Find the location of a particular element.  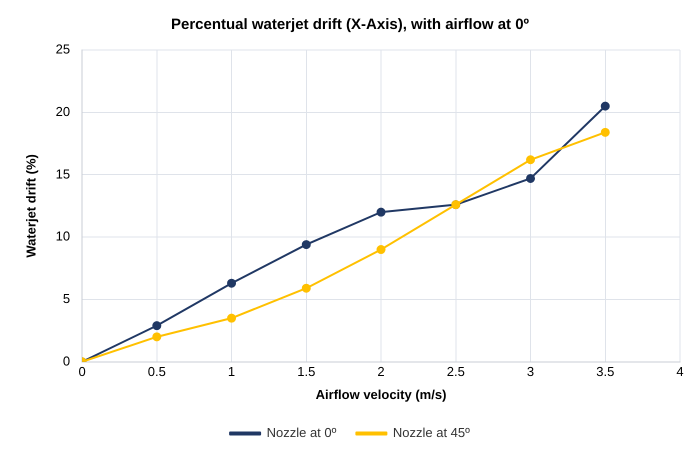

x-tick-label: 2 is located at coordinates (381, 372).